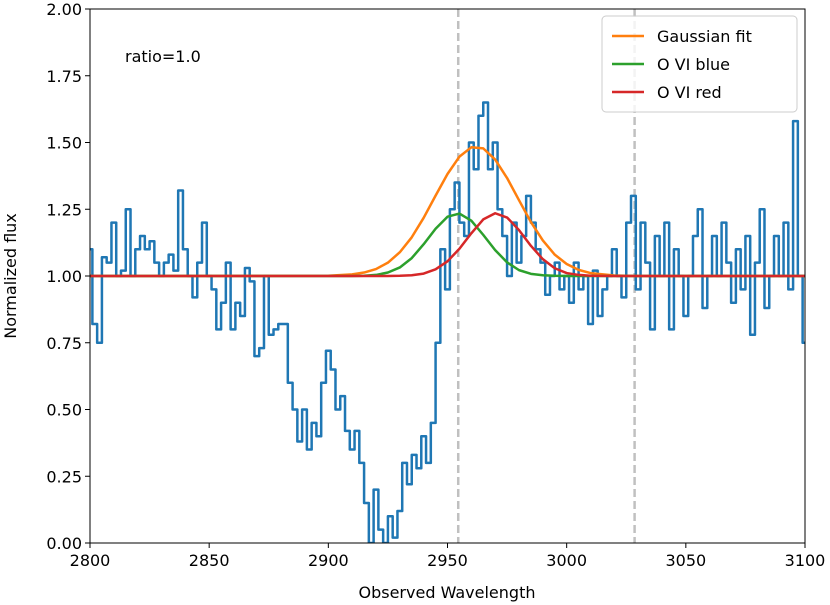 The height and width of the screenshot is (605, 830). What do you see at coordinates (566, 560) in the screenshot?
I see `x-tick-label: 3000` at bounding box center [566, 560].